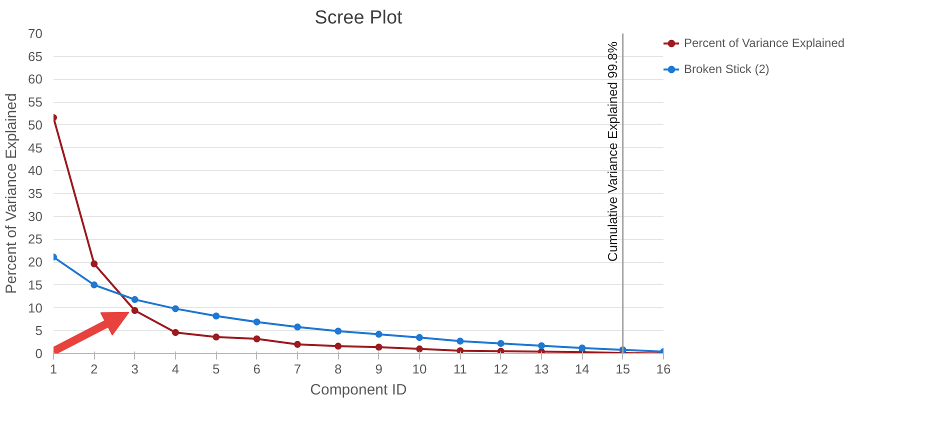 Image resolution: width=938 pixels, height=444 pixels. Describe the element at coordinates (359, 18) in the screenshot. I see `chart-title: Scree Plot` at that location.